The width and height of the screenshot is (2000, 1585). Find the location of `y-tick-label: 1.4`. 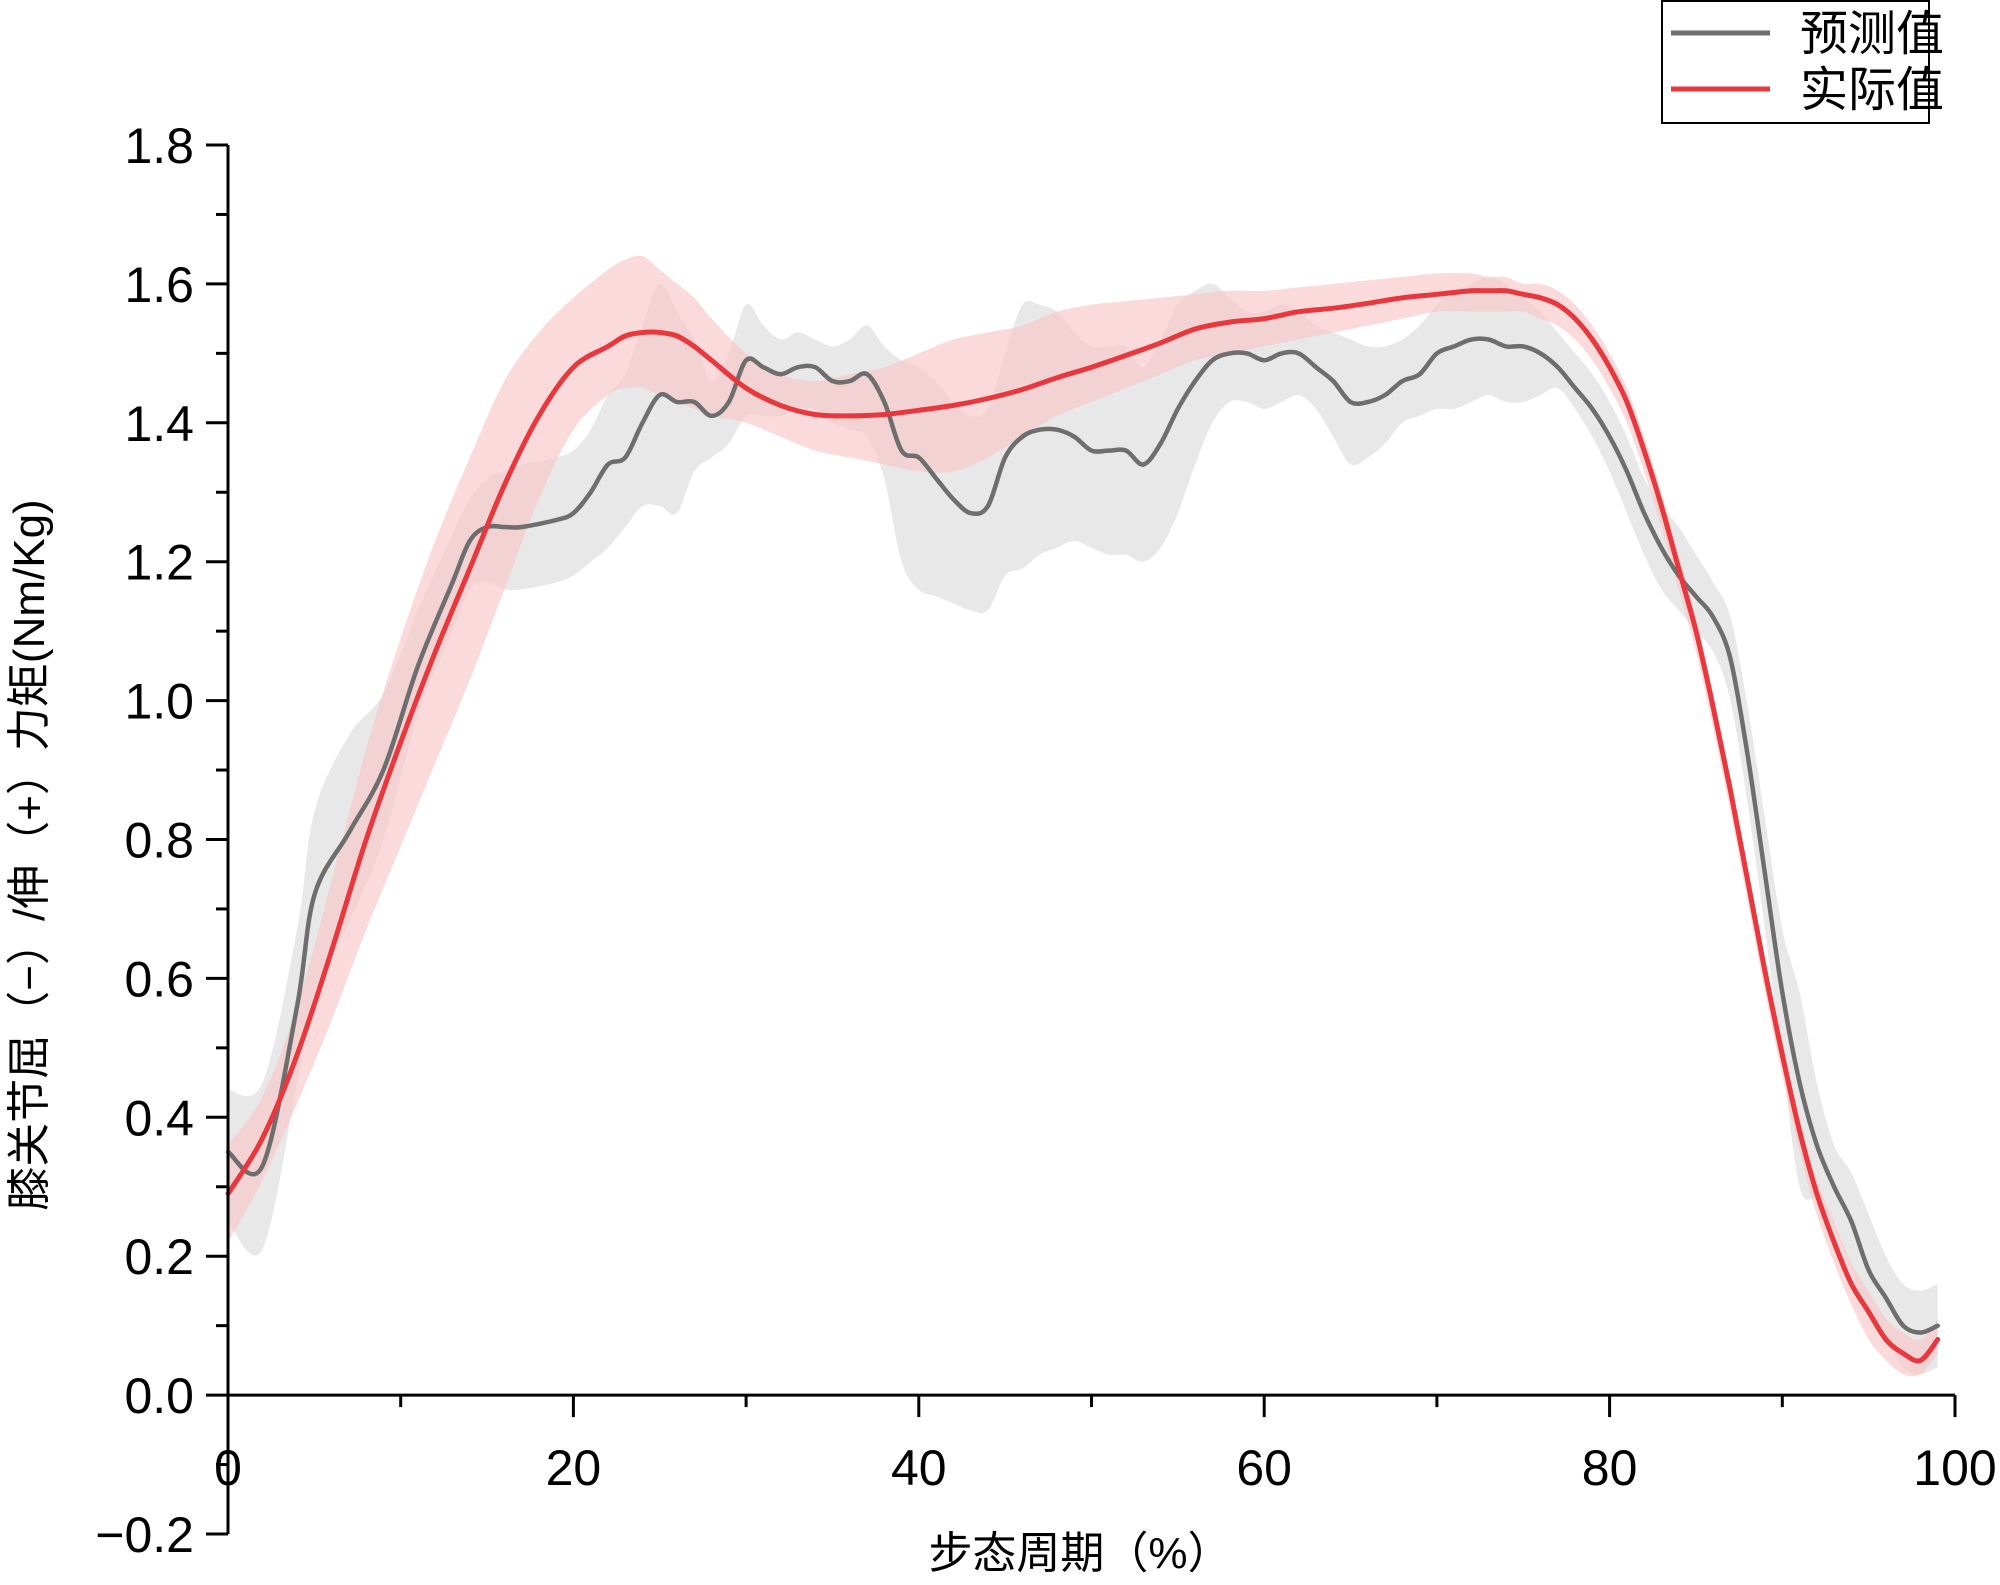

y-tick-label: 1.4 is located at coordinates (159, 424).